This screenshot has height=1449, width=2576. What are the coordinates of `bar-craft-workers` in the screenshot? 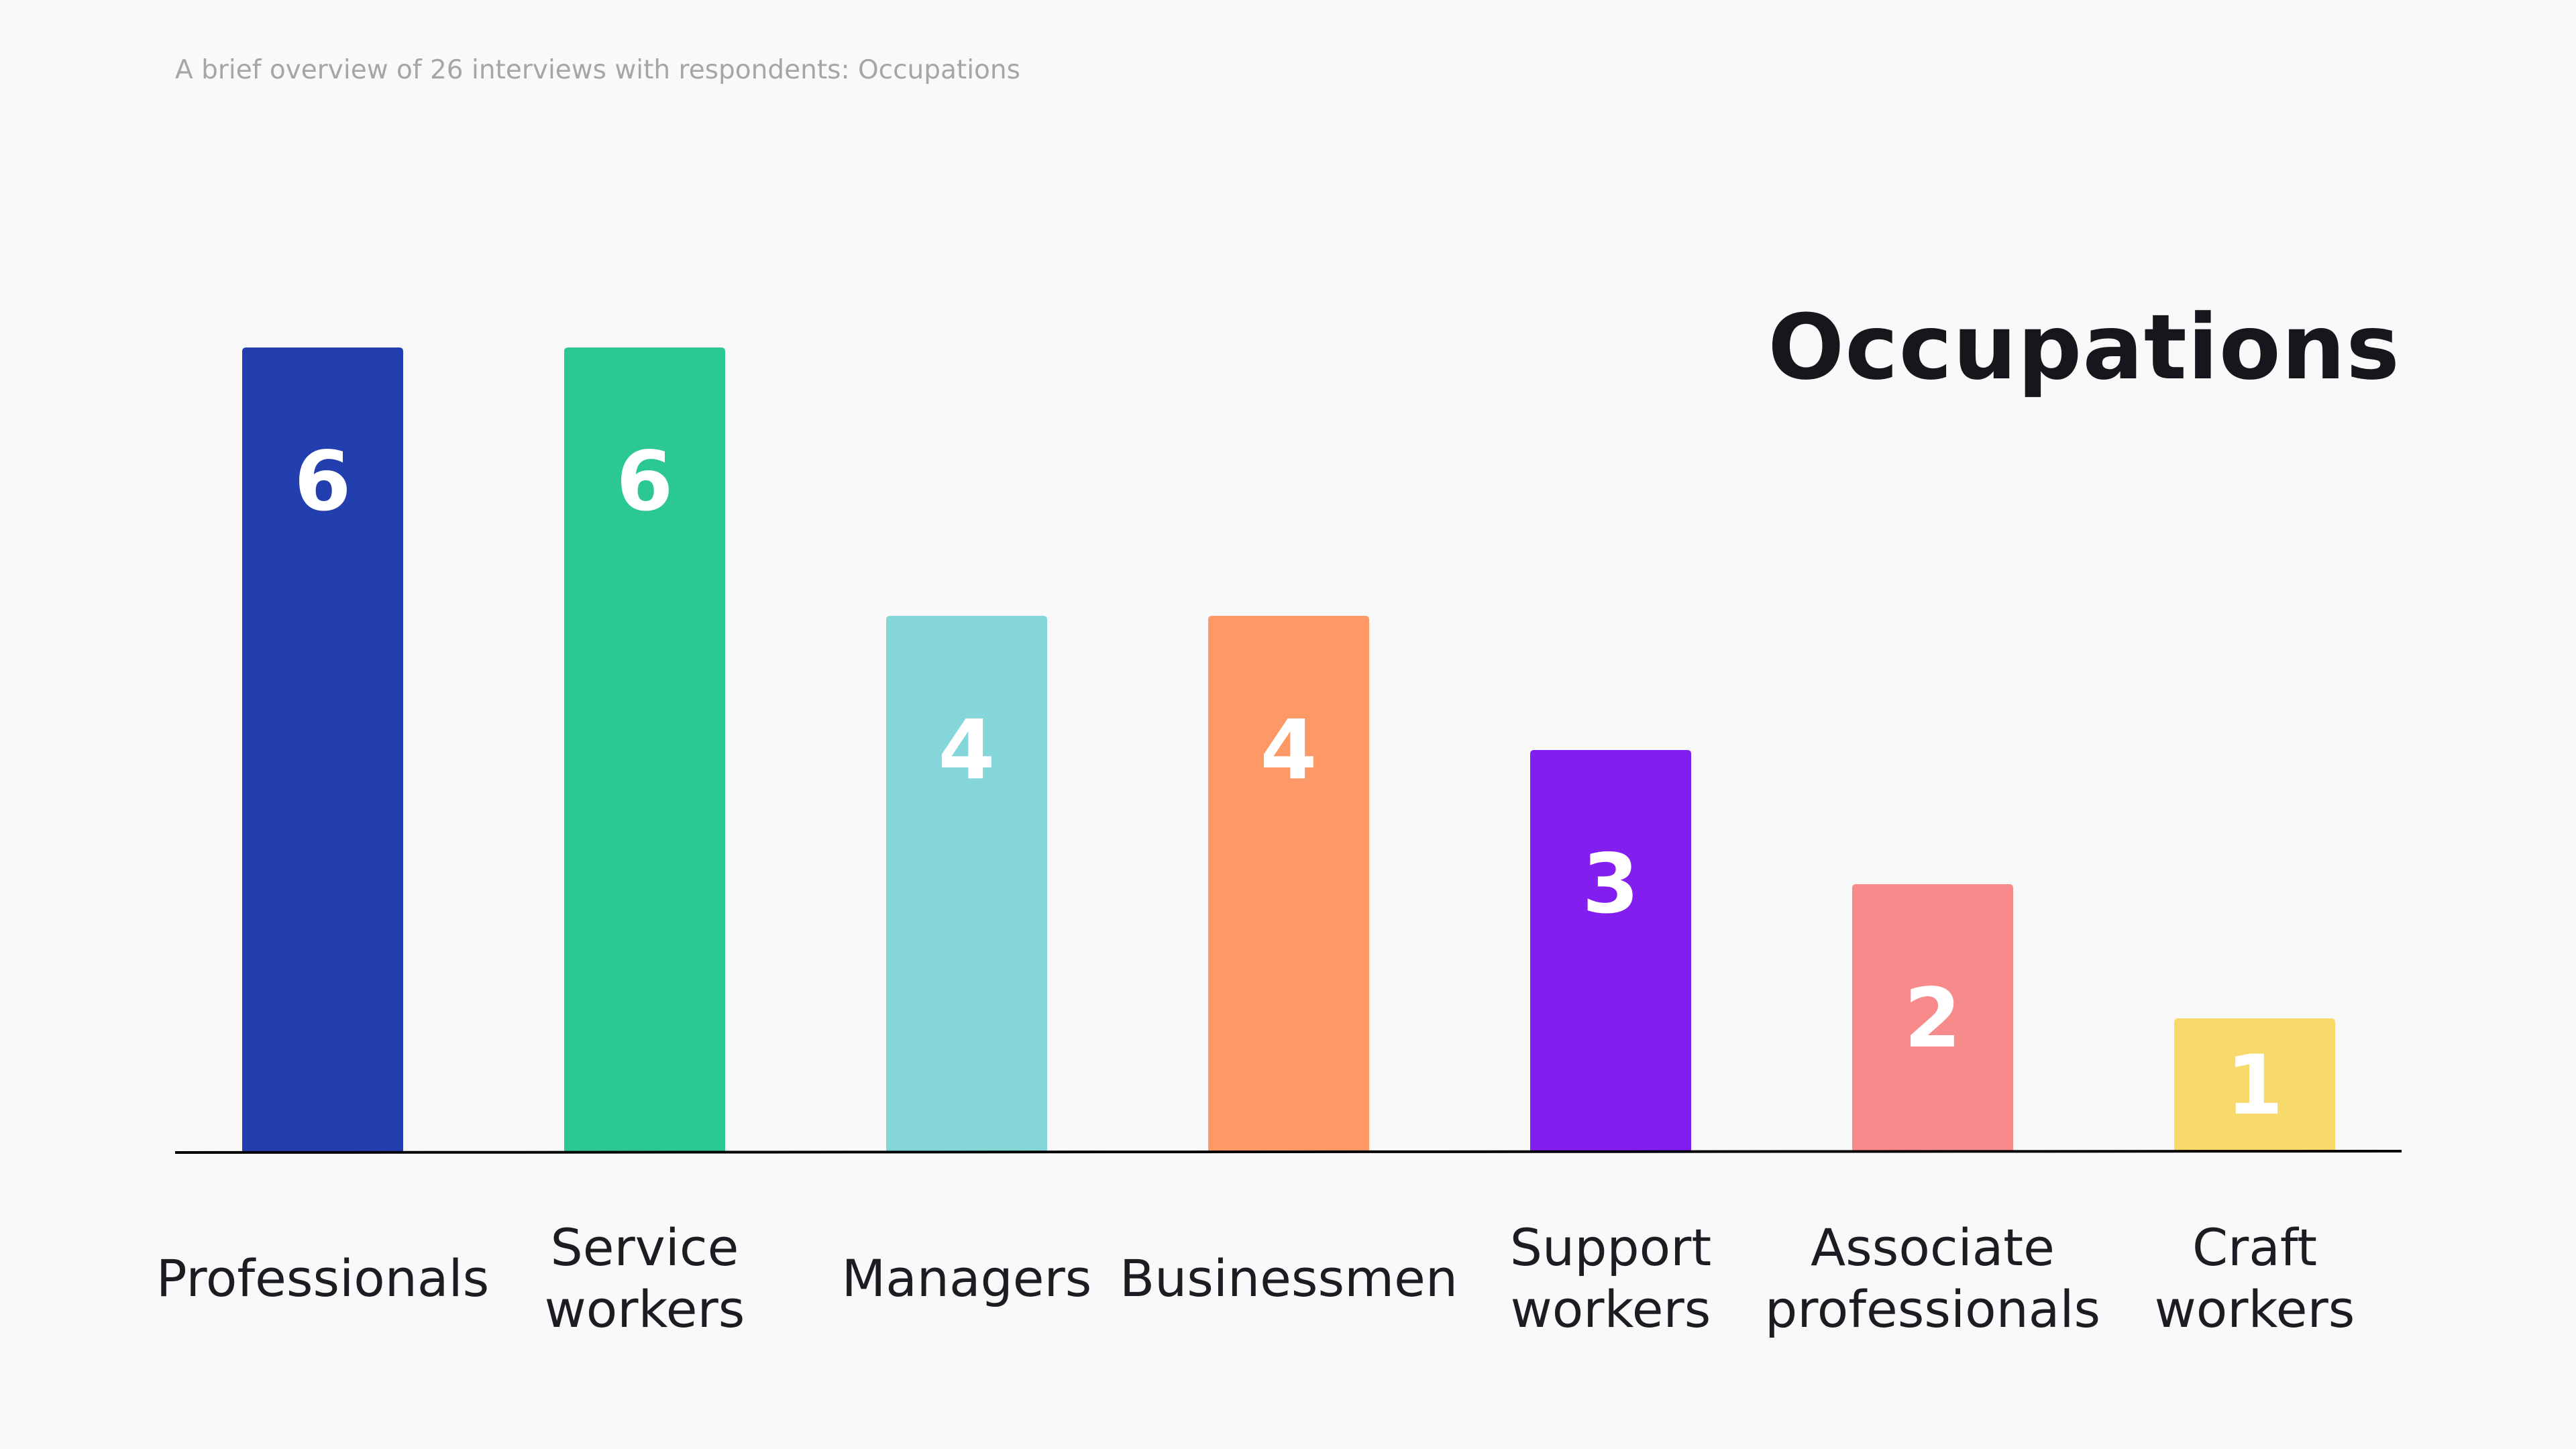 It's located at (2254, 1085).